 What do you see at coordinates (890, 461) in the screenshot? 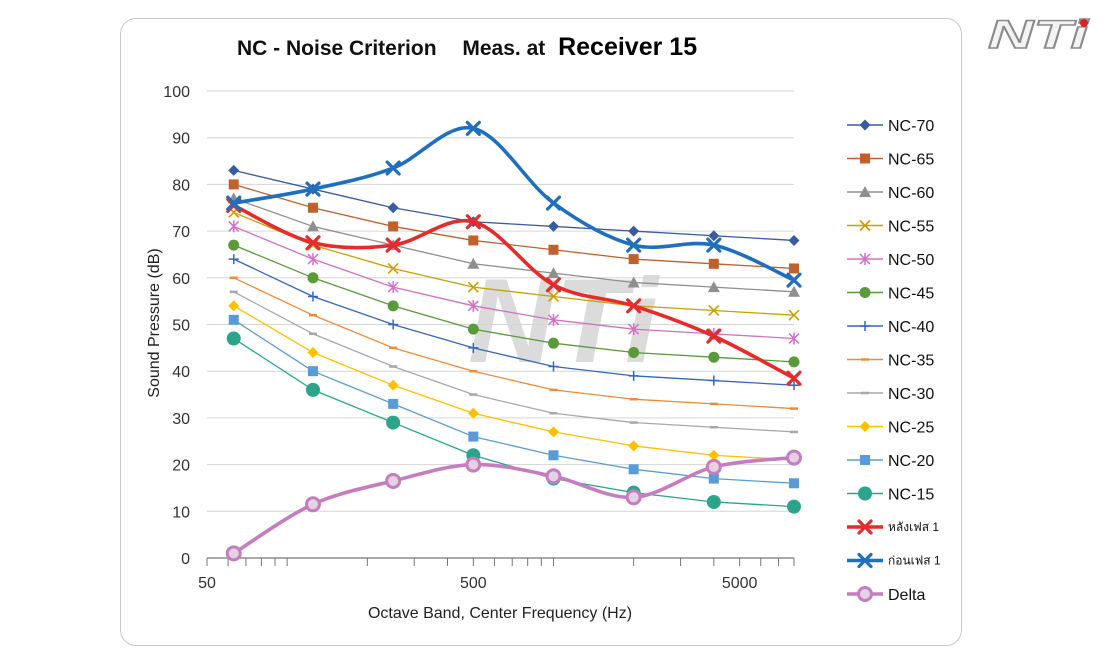
I see `legend-item: NC-20` at bounding box center [890, 461].